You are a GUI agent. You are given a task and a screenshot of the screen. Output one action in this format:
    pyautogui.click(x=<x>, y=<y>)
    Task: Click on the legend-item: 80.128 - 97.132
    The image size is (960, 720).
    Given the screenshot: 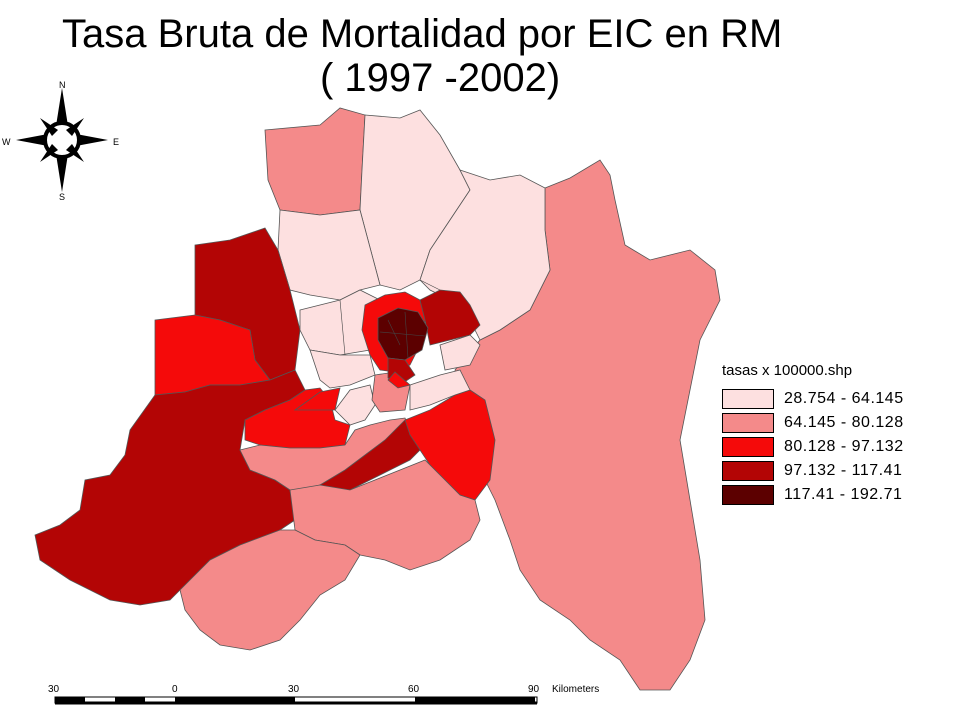 What is the action you would take?
    pyautogui.click(x=837, y=447)
    